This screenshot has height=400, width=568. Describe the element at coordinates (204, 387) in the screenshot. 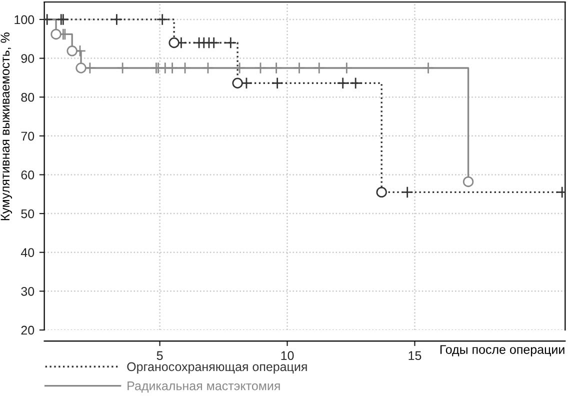

I see `text: Радикальная мастэктомия` at that location.